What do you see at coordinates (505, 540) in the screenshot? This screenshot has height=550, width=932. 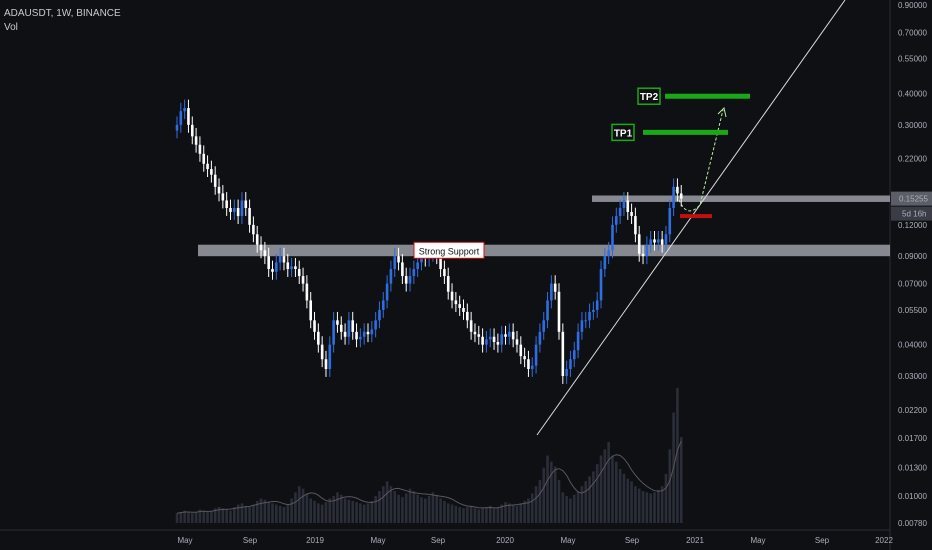 I see `time-tick-label: 2020` at bounding box center [505, 540].